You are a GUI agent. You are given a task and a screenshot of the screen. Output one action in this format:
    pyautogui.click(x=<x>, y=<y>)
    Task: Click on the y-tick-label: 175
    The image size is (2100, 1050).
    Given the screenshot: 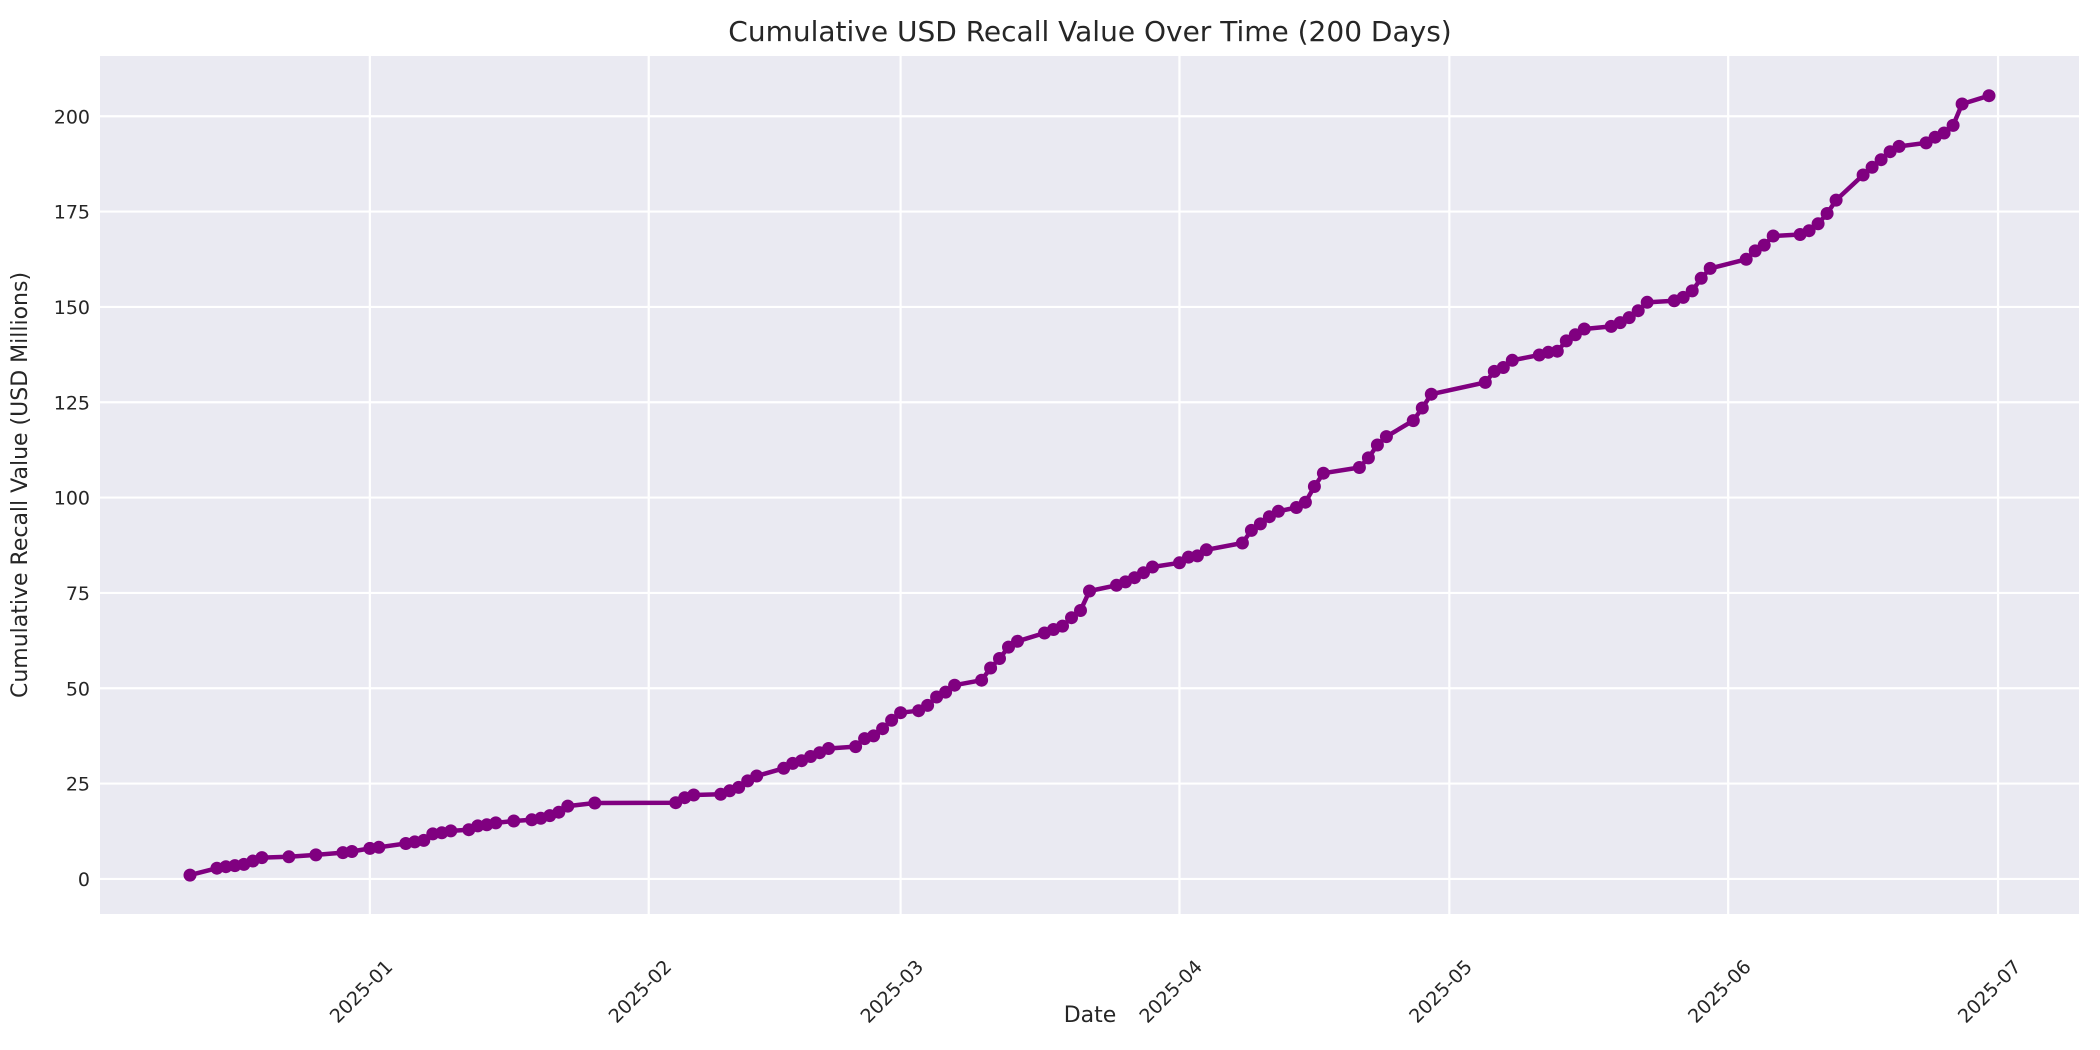 What is the action you would take?
    pyautogui.click(x=72, y=213)
    